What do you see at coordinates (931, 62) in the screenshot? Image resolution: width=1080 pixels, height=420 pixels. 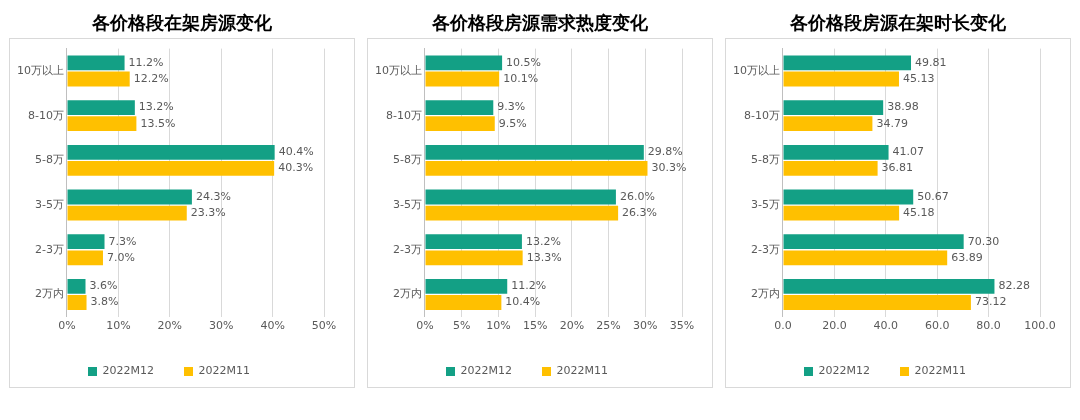 I see `data-label: 49.81` at bounding box center [931, 62].